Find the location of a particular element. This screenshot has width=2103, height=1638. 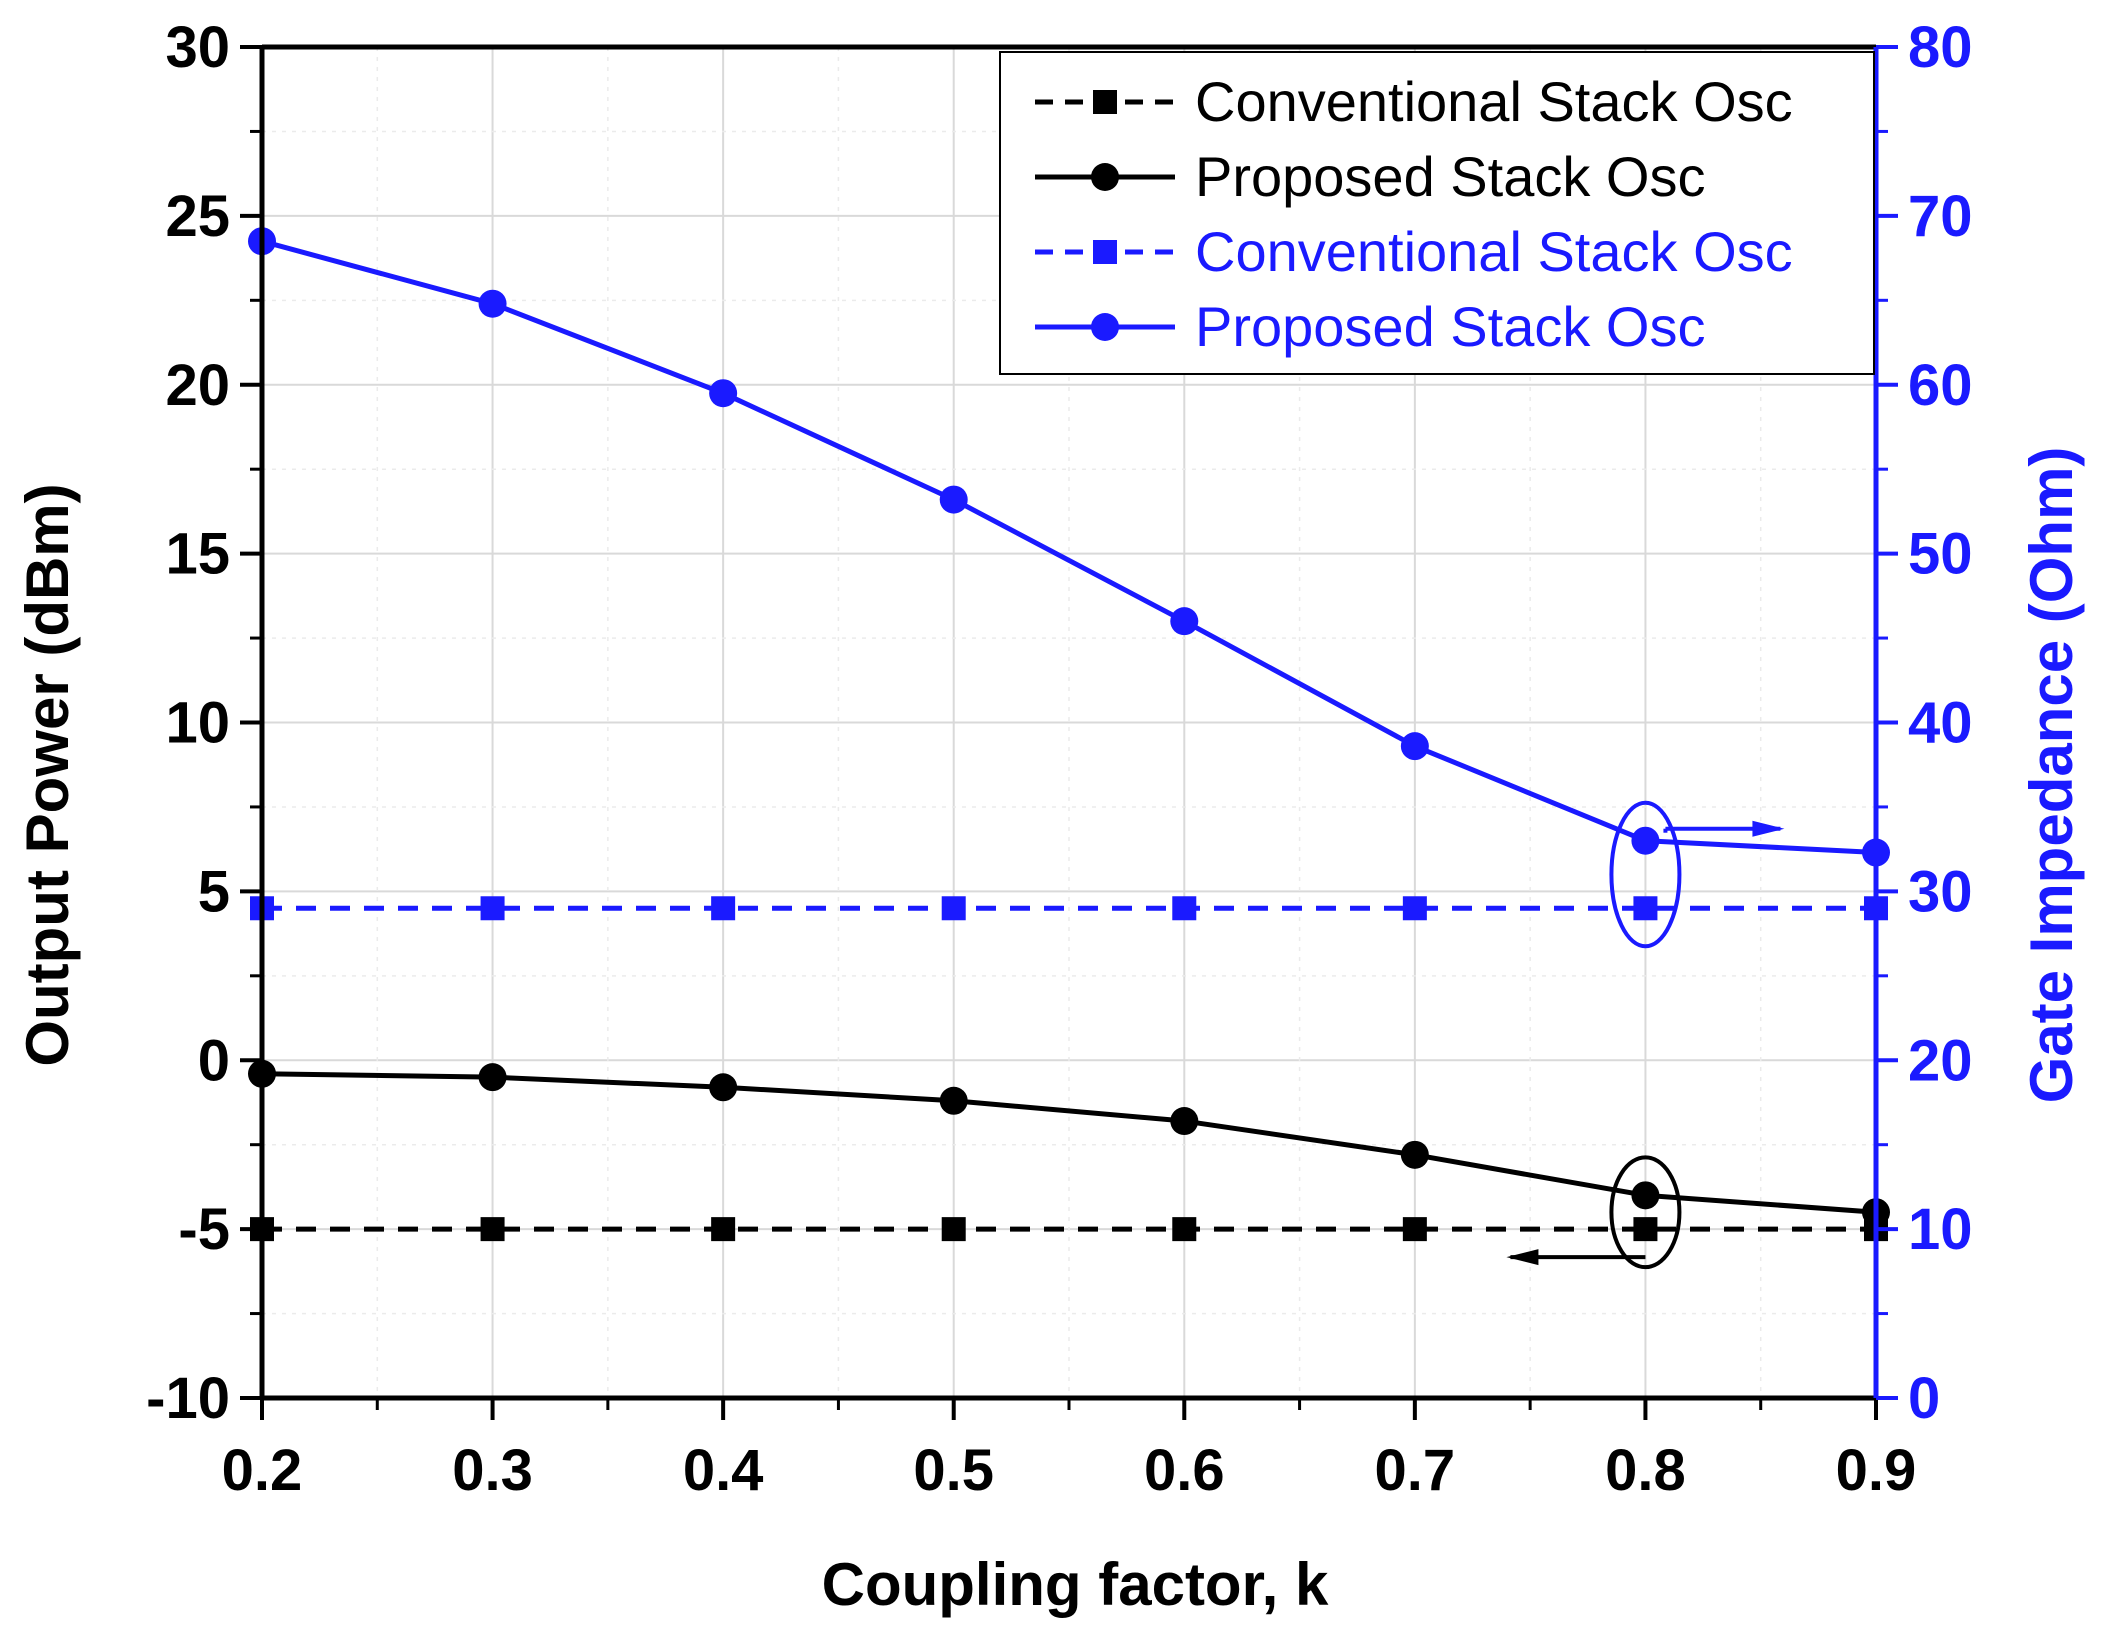

y-left-tick-label: 10 is located at coordinates (197, 723).